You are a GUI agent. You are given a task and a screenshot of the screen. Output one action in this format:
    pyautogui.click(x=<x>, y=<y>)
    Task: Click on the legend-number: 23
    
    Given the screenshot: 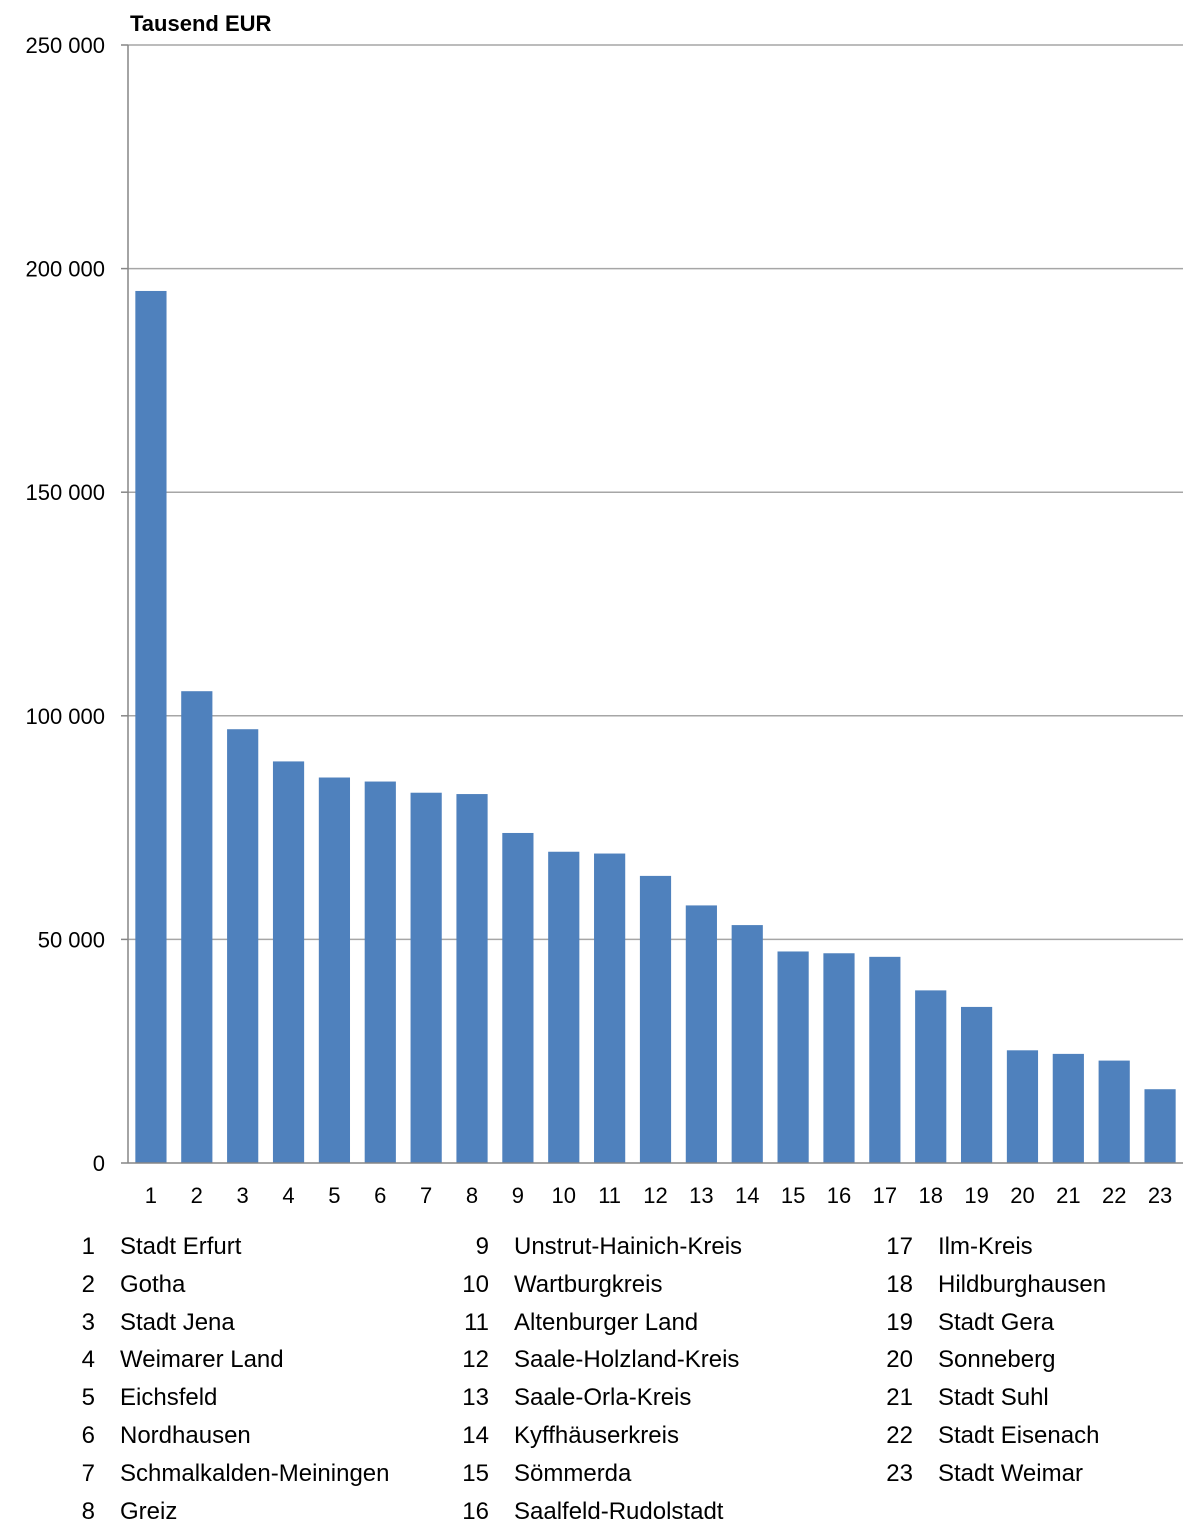 What is the action you would take?
    pyautogui.click(x=899, y=1473)
    